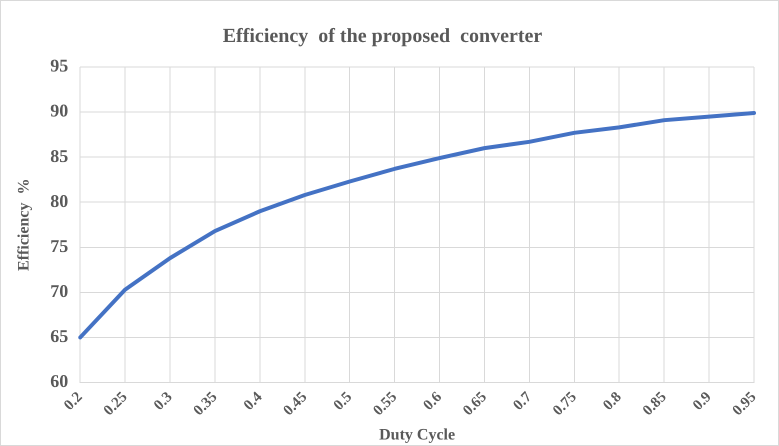 This screenshot has width=779, height=446. I want to click on y-tick-label: 75, so click(59, 246).